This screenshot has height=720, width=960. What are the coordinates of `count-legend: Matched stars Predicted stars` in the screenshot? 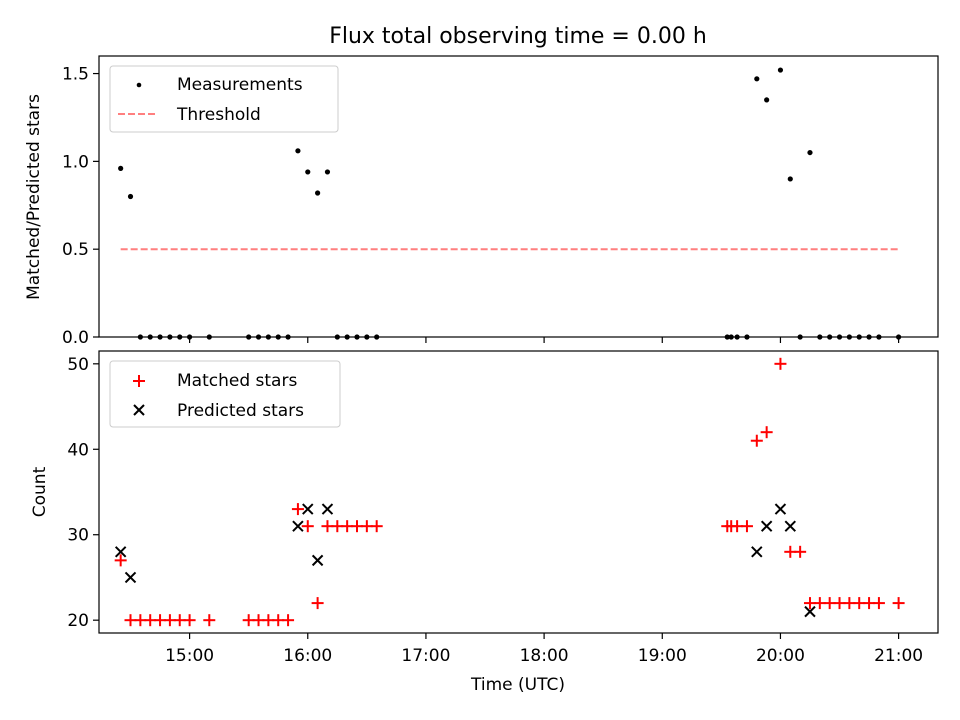 It's located at (225, 394).